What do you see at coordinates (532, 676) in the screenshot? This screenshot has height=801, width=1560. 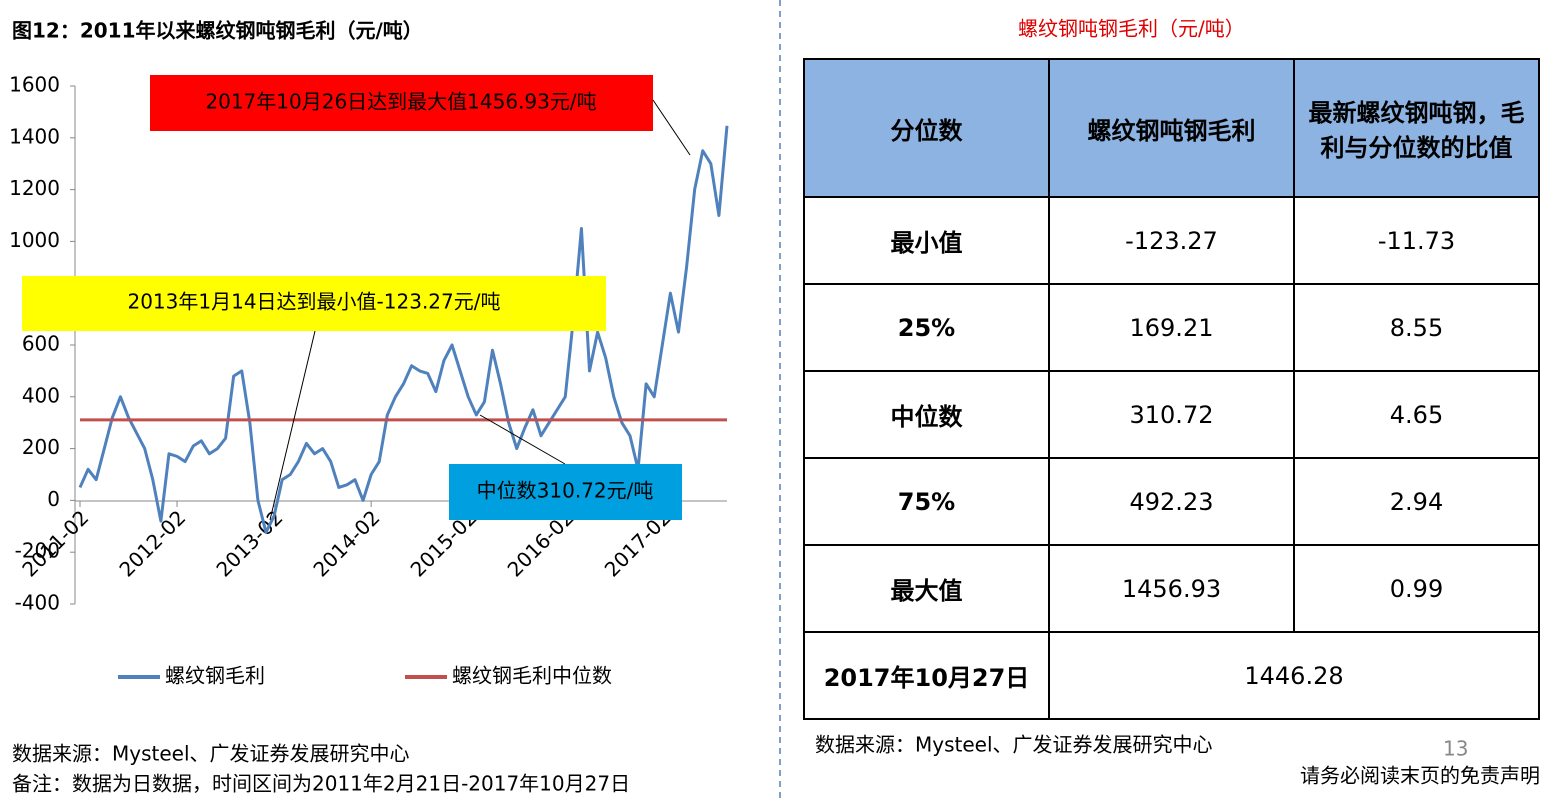 I see `legend-label: 螺纹钢毛利中位数` at bounding box center [532, 676].